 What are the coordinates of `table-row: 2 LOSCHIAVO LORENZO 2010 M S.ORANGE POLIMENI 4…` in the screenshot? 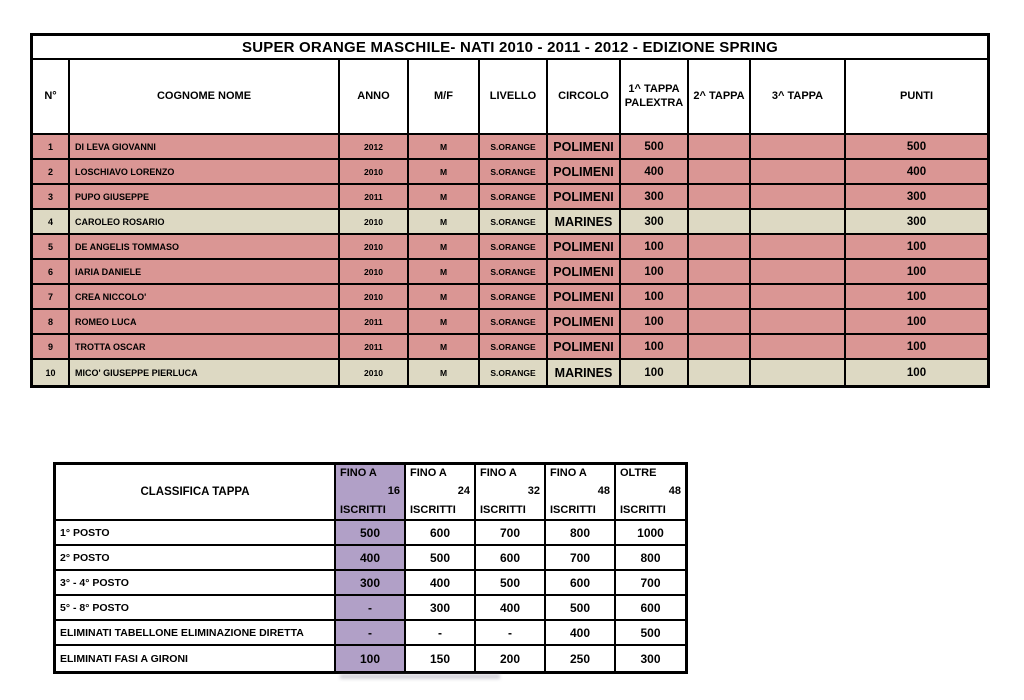 It's located at (510, 172).